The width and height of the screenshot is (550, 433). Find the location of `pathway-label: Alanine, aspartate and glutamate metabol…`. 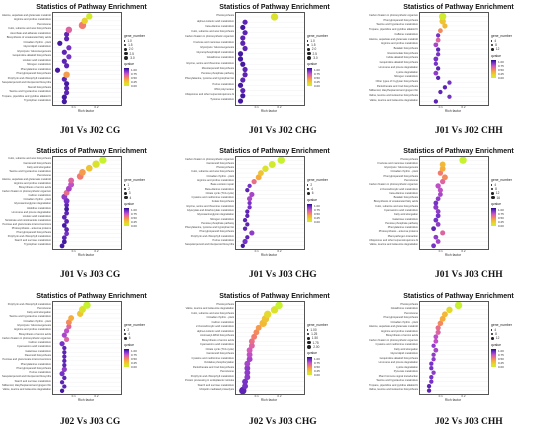

pathway-label: Alanine, aspartate and glutamate metabol… is located at coordinates (26, 179).